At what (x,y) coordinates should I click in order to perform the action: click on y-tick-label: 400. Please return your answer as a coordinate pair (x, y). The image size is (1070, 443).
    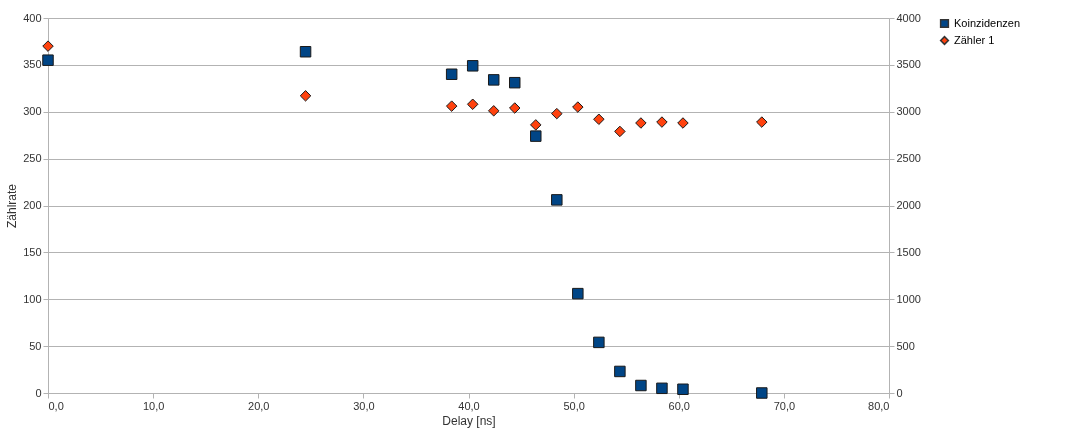
    Looking at the image, I should click on (32, 17).